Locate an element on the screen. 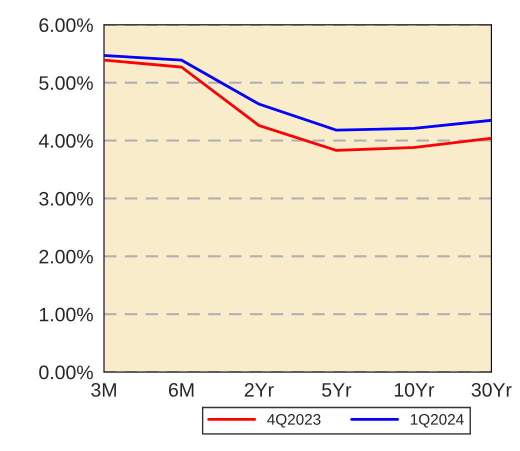 Image resolution: width=520 pixels, height=451 pixels. x-tick-label: 30Yr is located at coordinates (492, 390).